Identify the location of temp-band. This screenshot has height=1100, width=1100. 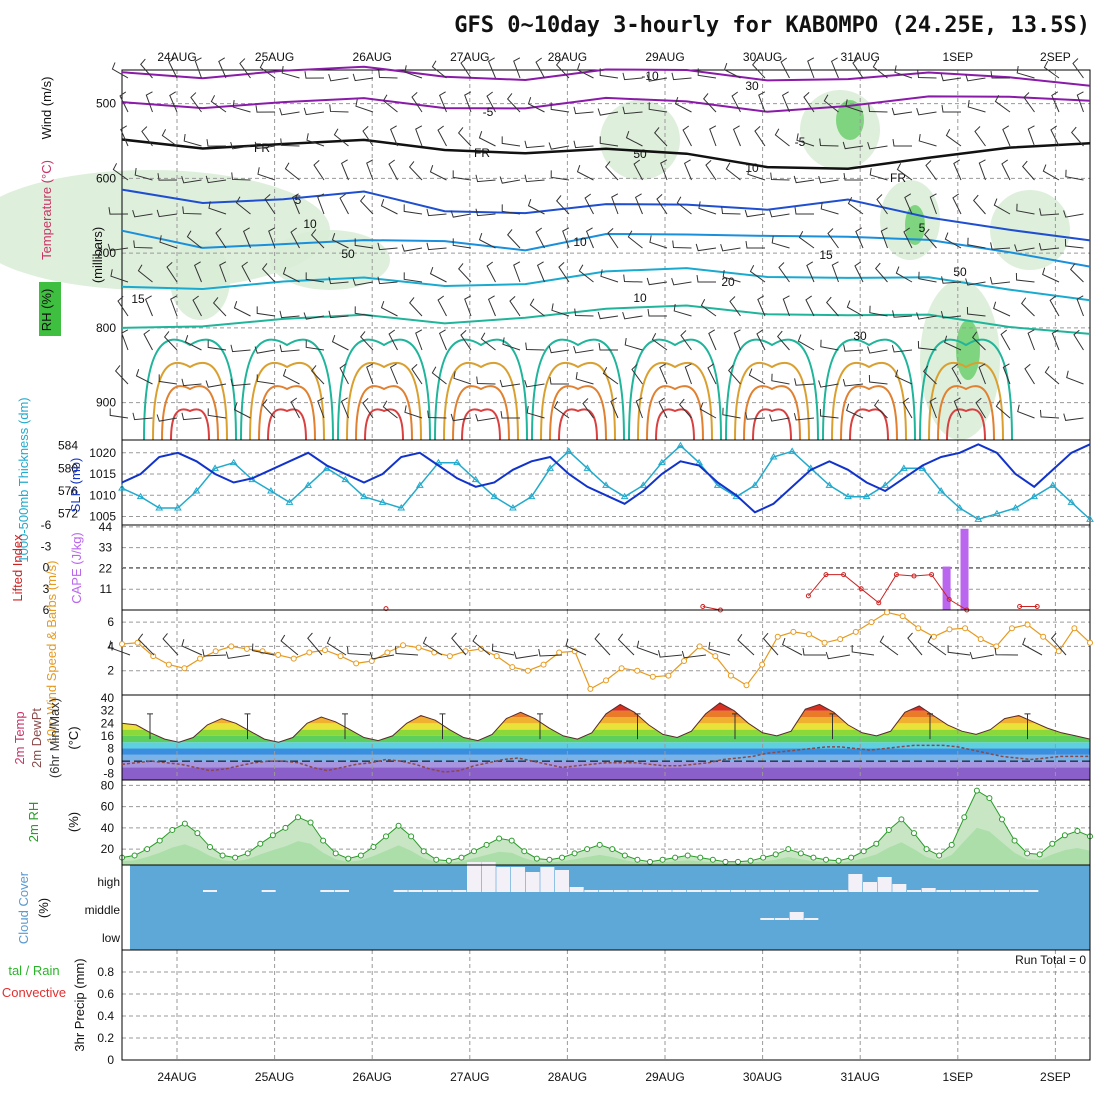
(606, 739).